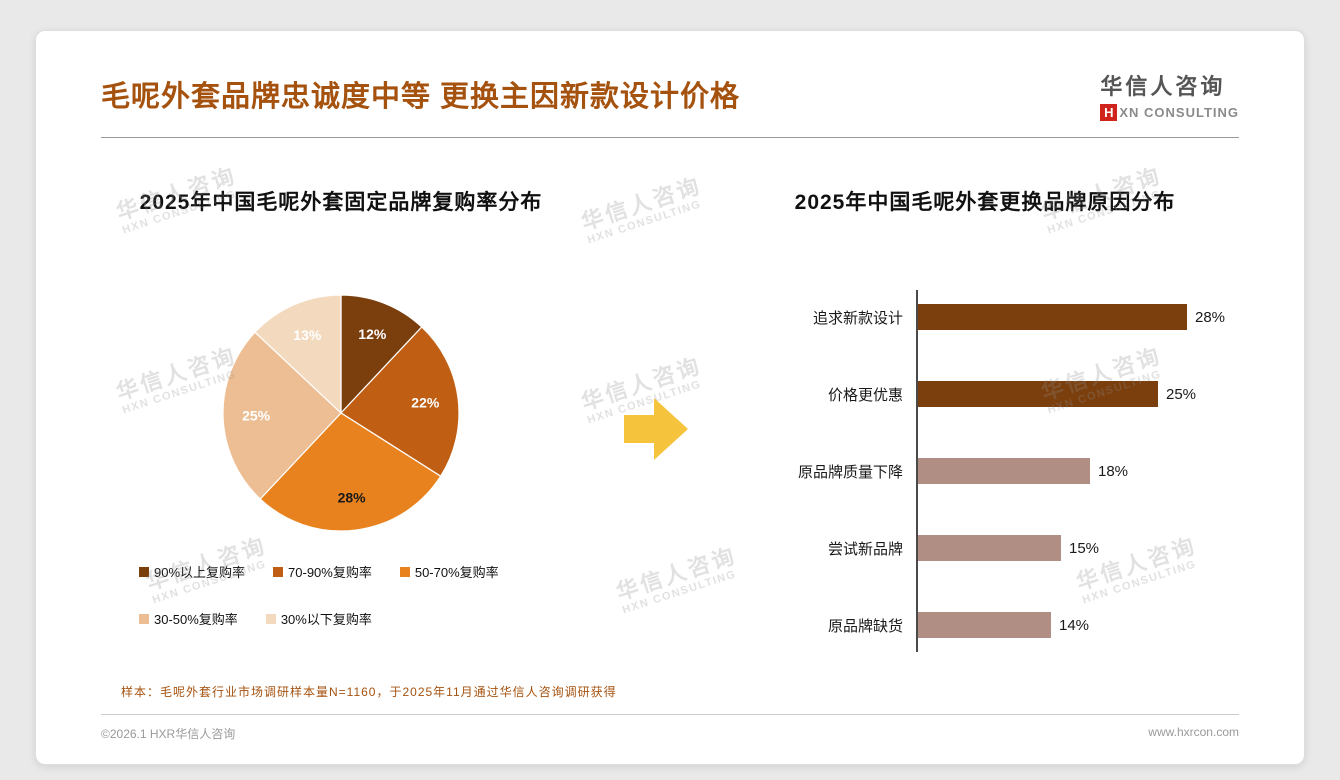 This screenshot has height=780, width=1340. I want to click on legend-item-2: 50-70%复购率, so click(449, 571).